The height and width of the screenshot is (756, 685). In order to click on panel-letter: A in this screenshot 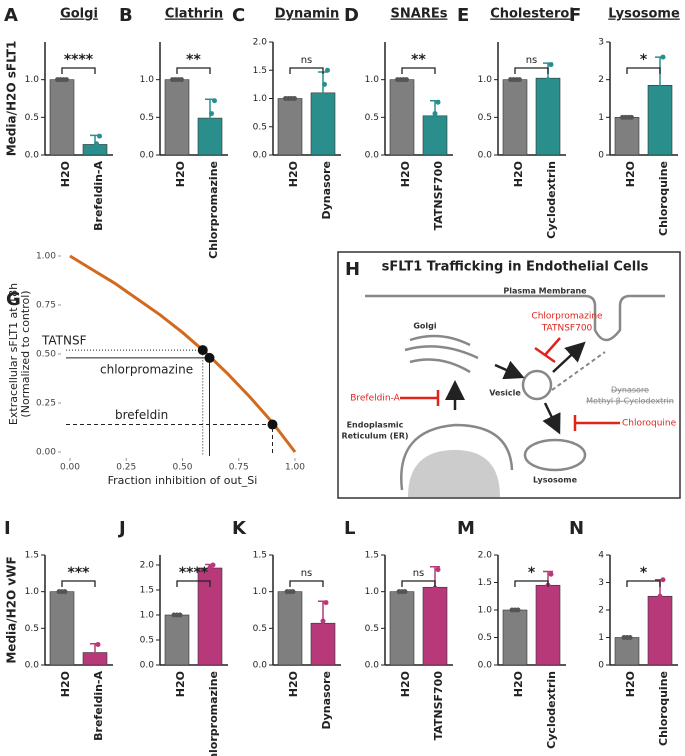, I will do `click(11, 15)`.